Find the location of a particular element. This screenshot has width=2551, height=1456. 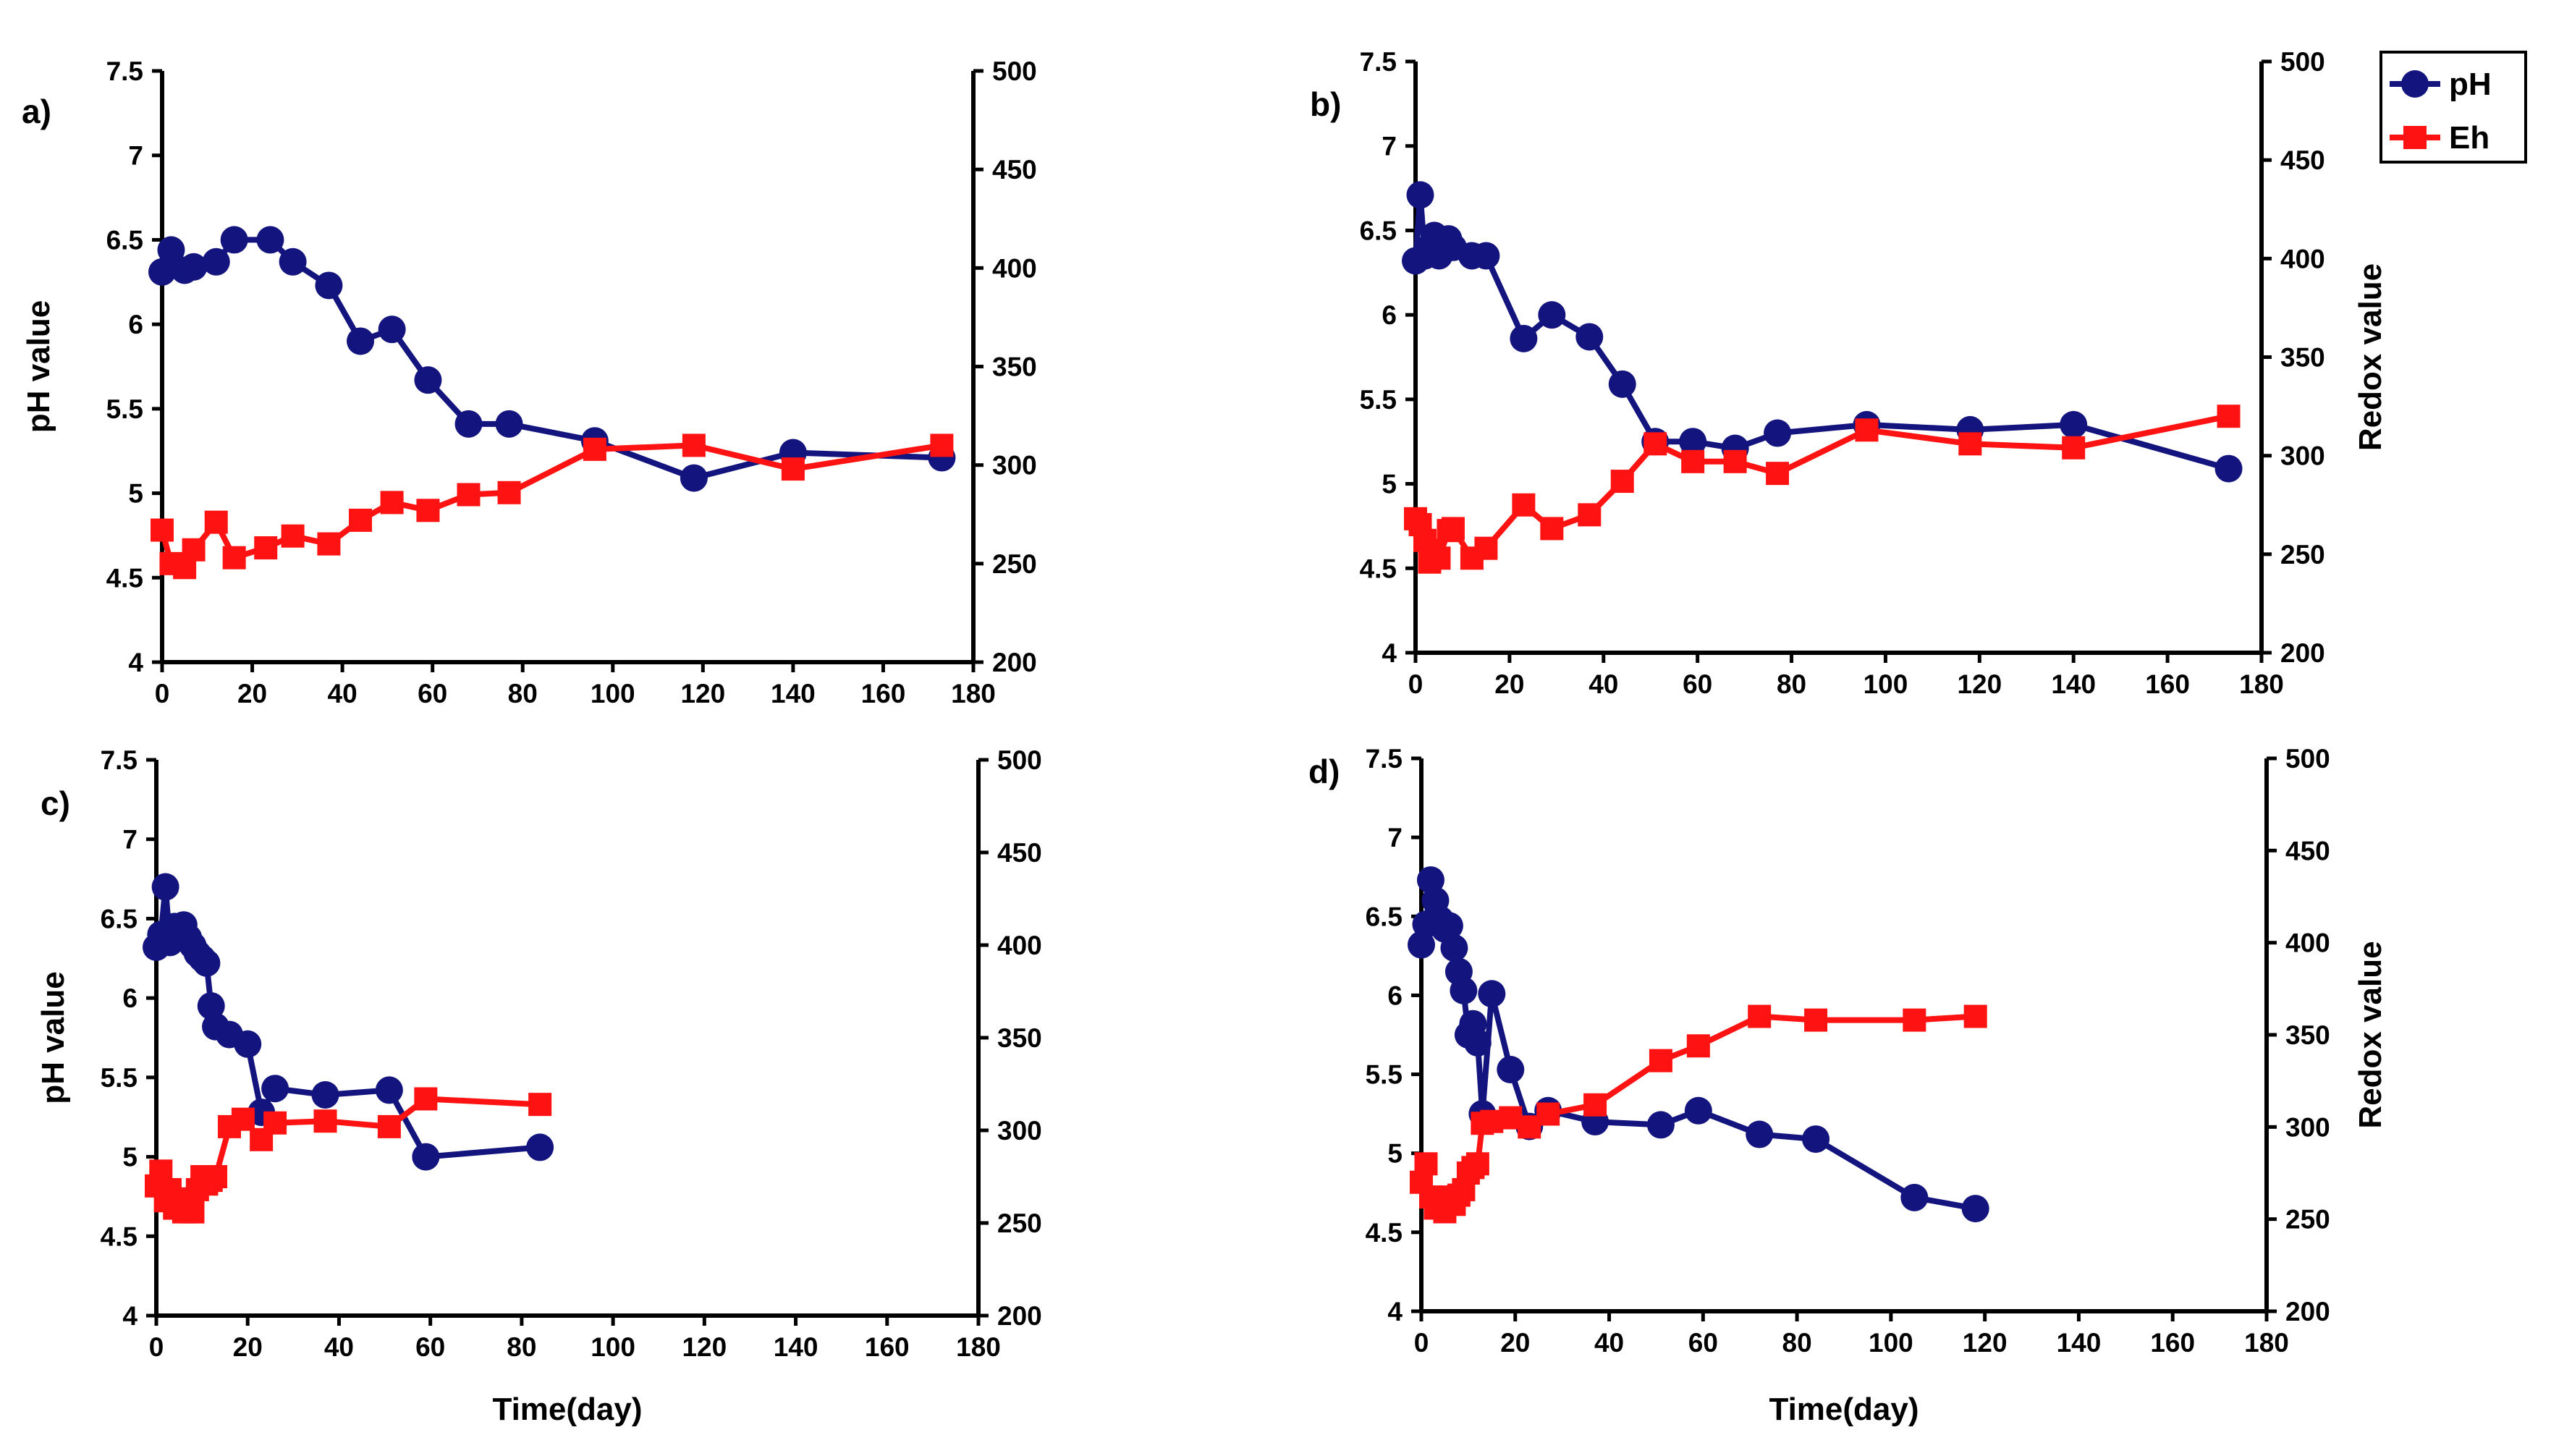

x-tick-label: 60 is located at coordinates (430, 1347).